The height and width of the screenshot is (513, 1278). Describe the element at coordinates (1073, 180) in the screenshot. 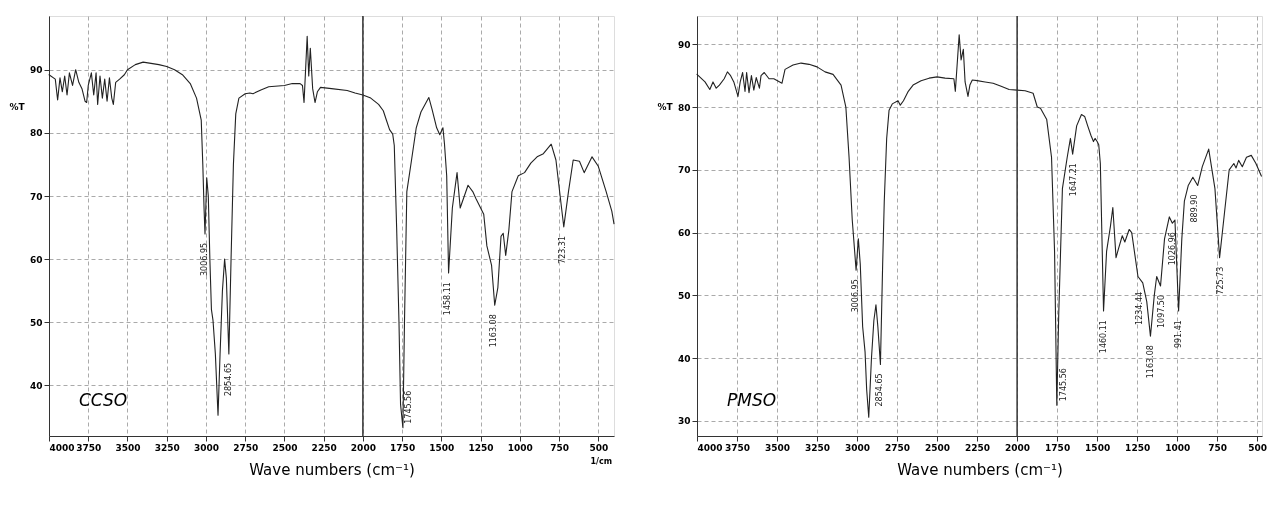

I see `annotation: 1647.21` at that location.